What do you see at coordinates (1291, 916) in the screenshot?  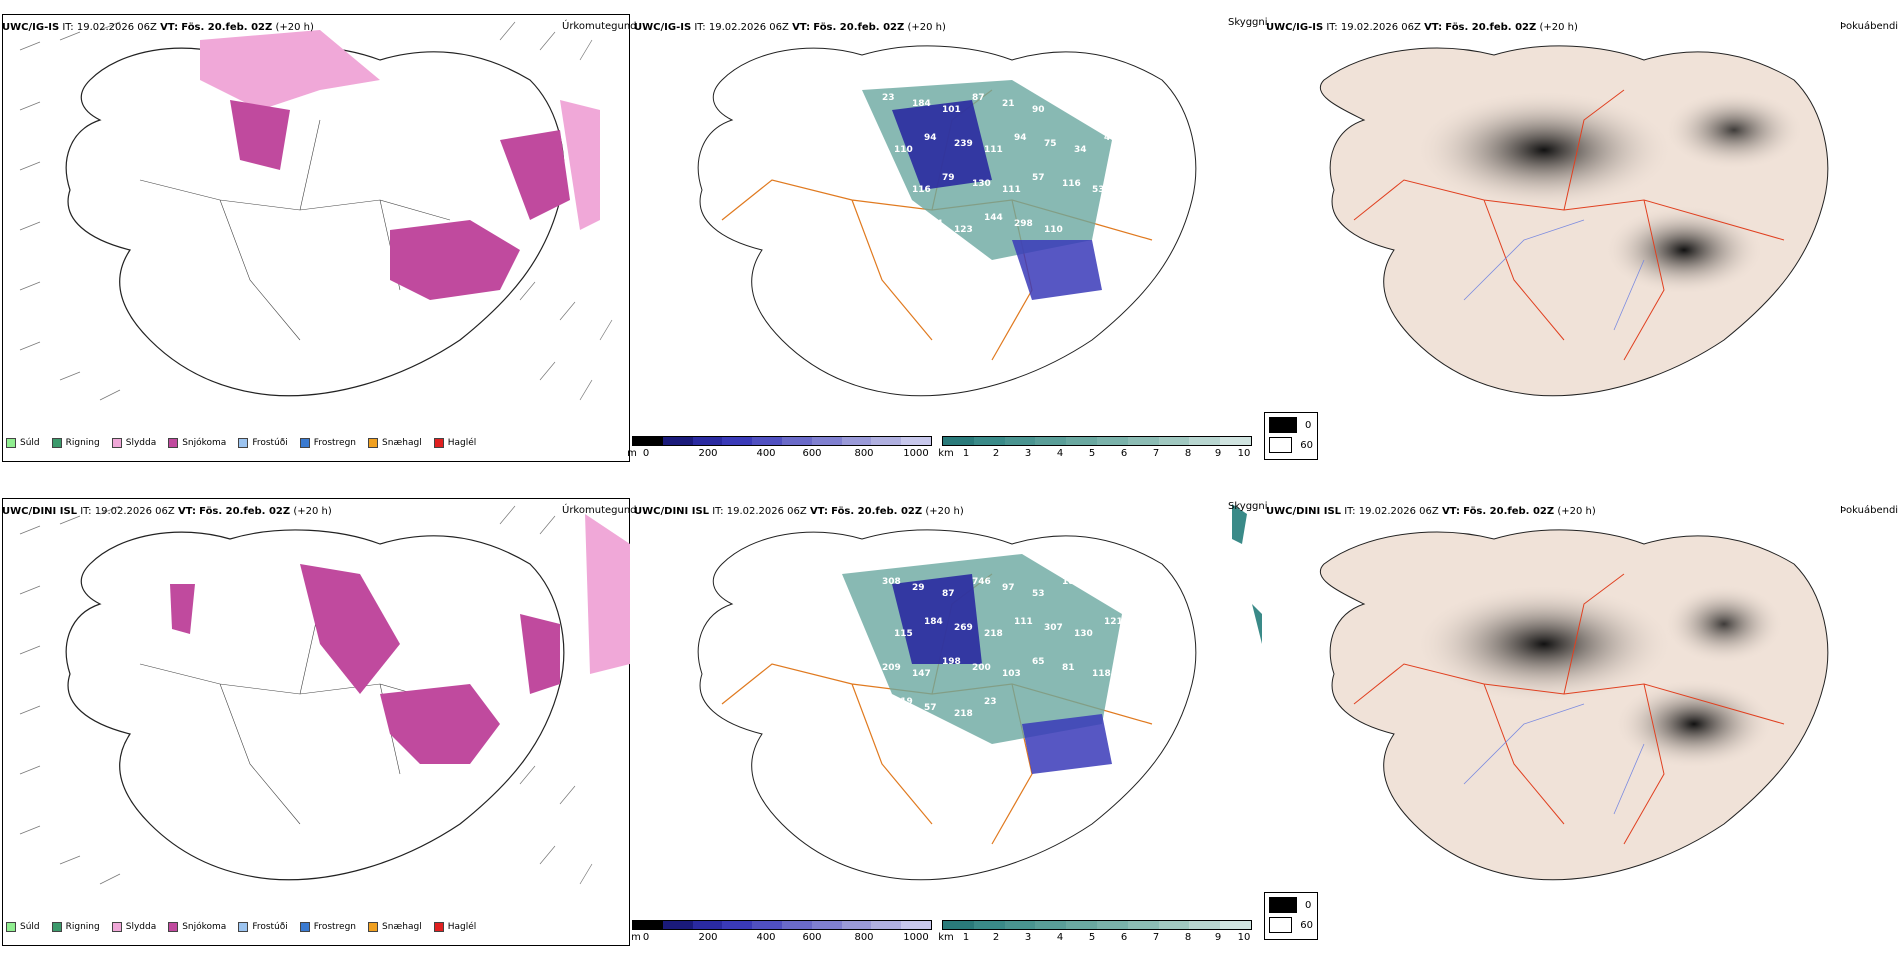 I see `fog-legend-bottom: 0 60` at bounding box center [1291, 916].